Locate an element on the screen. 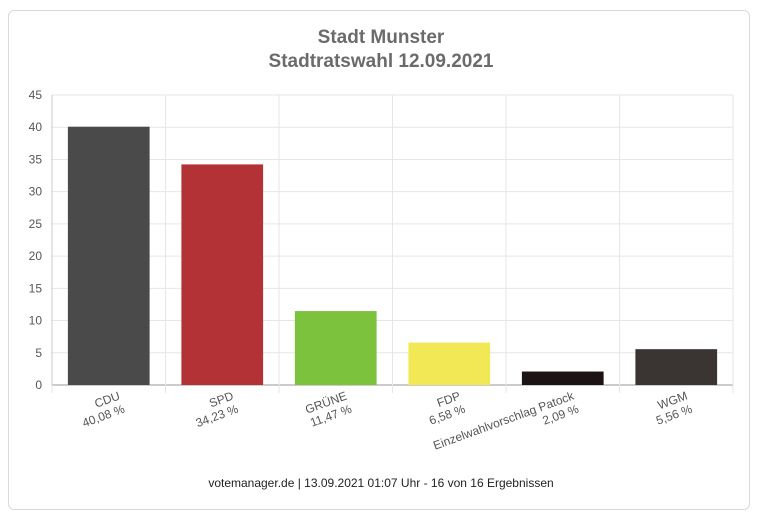 This screenshot has width=762, height=524. y-tick-label: 25 is located at coordinates (36, 224).